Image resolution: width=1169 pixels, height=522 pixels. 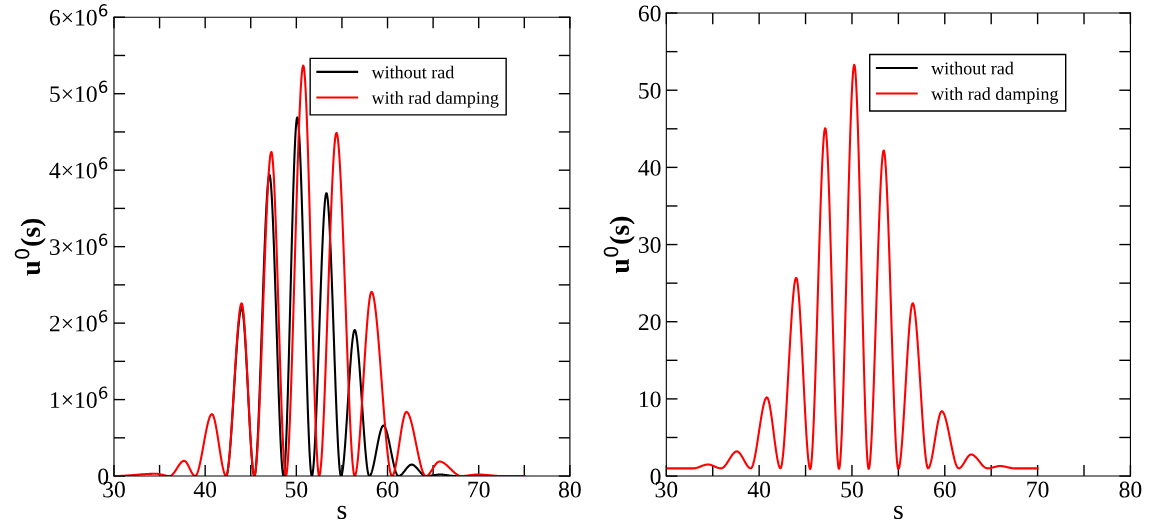 What do you see at coordinates (79, 91) in the screenshot?
I see `y-tick-label: 5×10$^{6}$` at bounding box center [79, 91].